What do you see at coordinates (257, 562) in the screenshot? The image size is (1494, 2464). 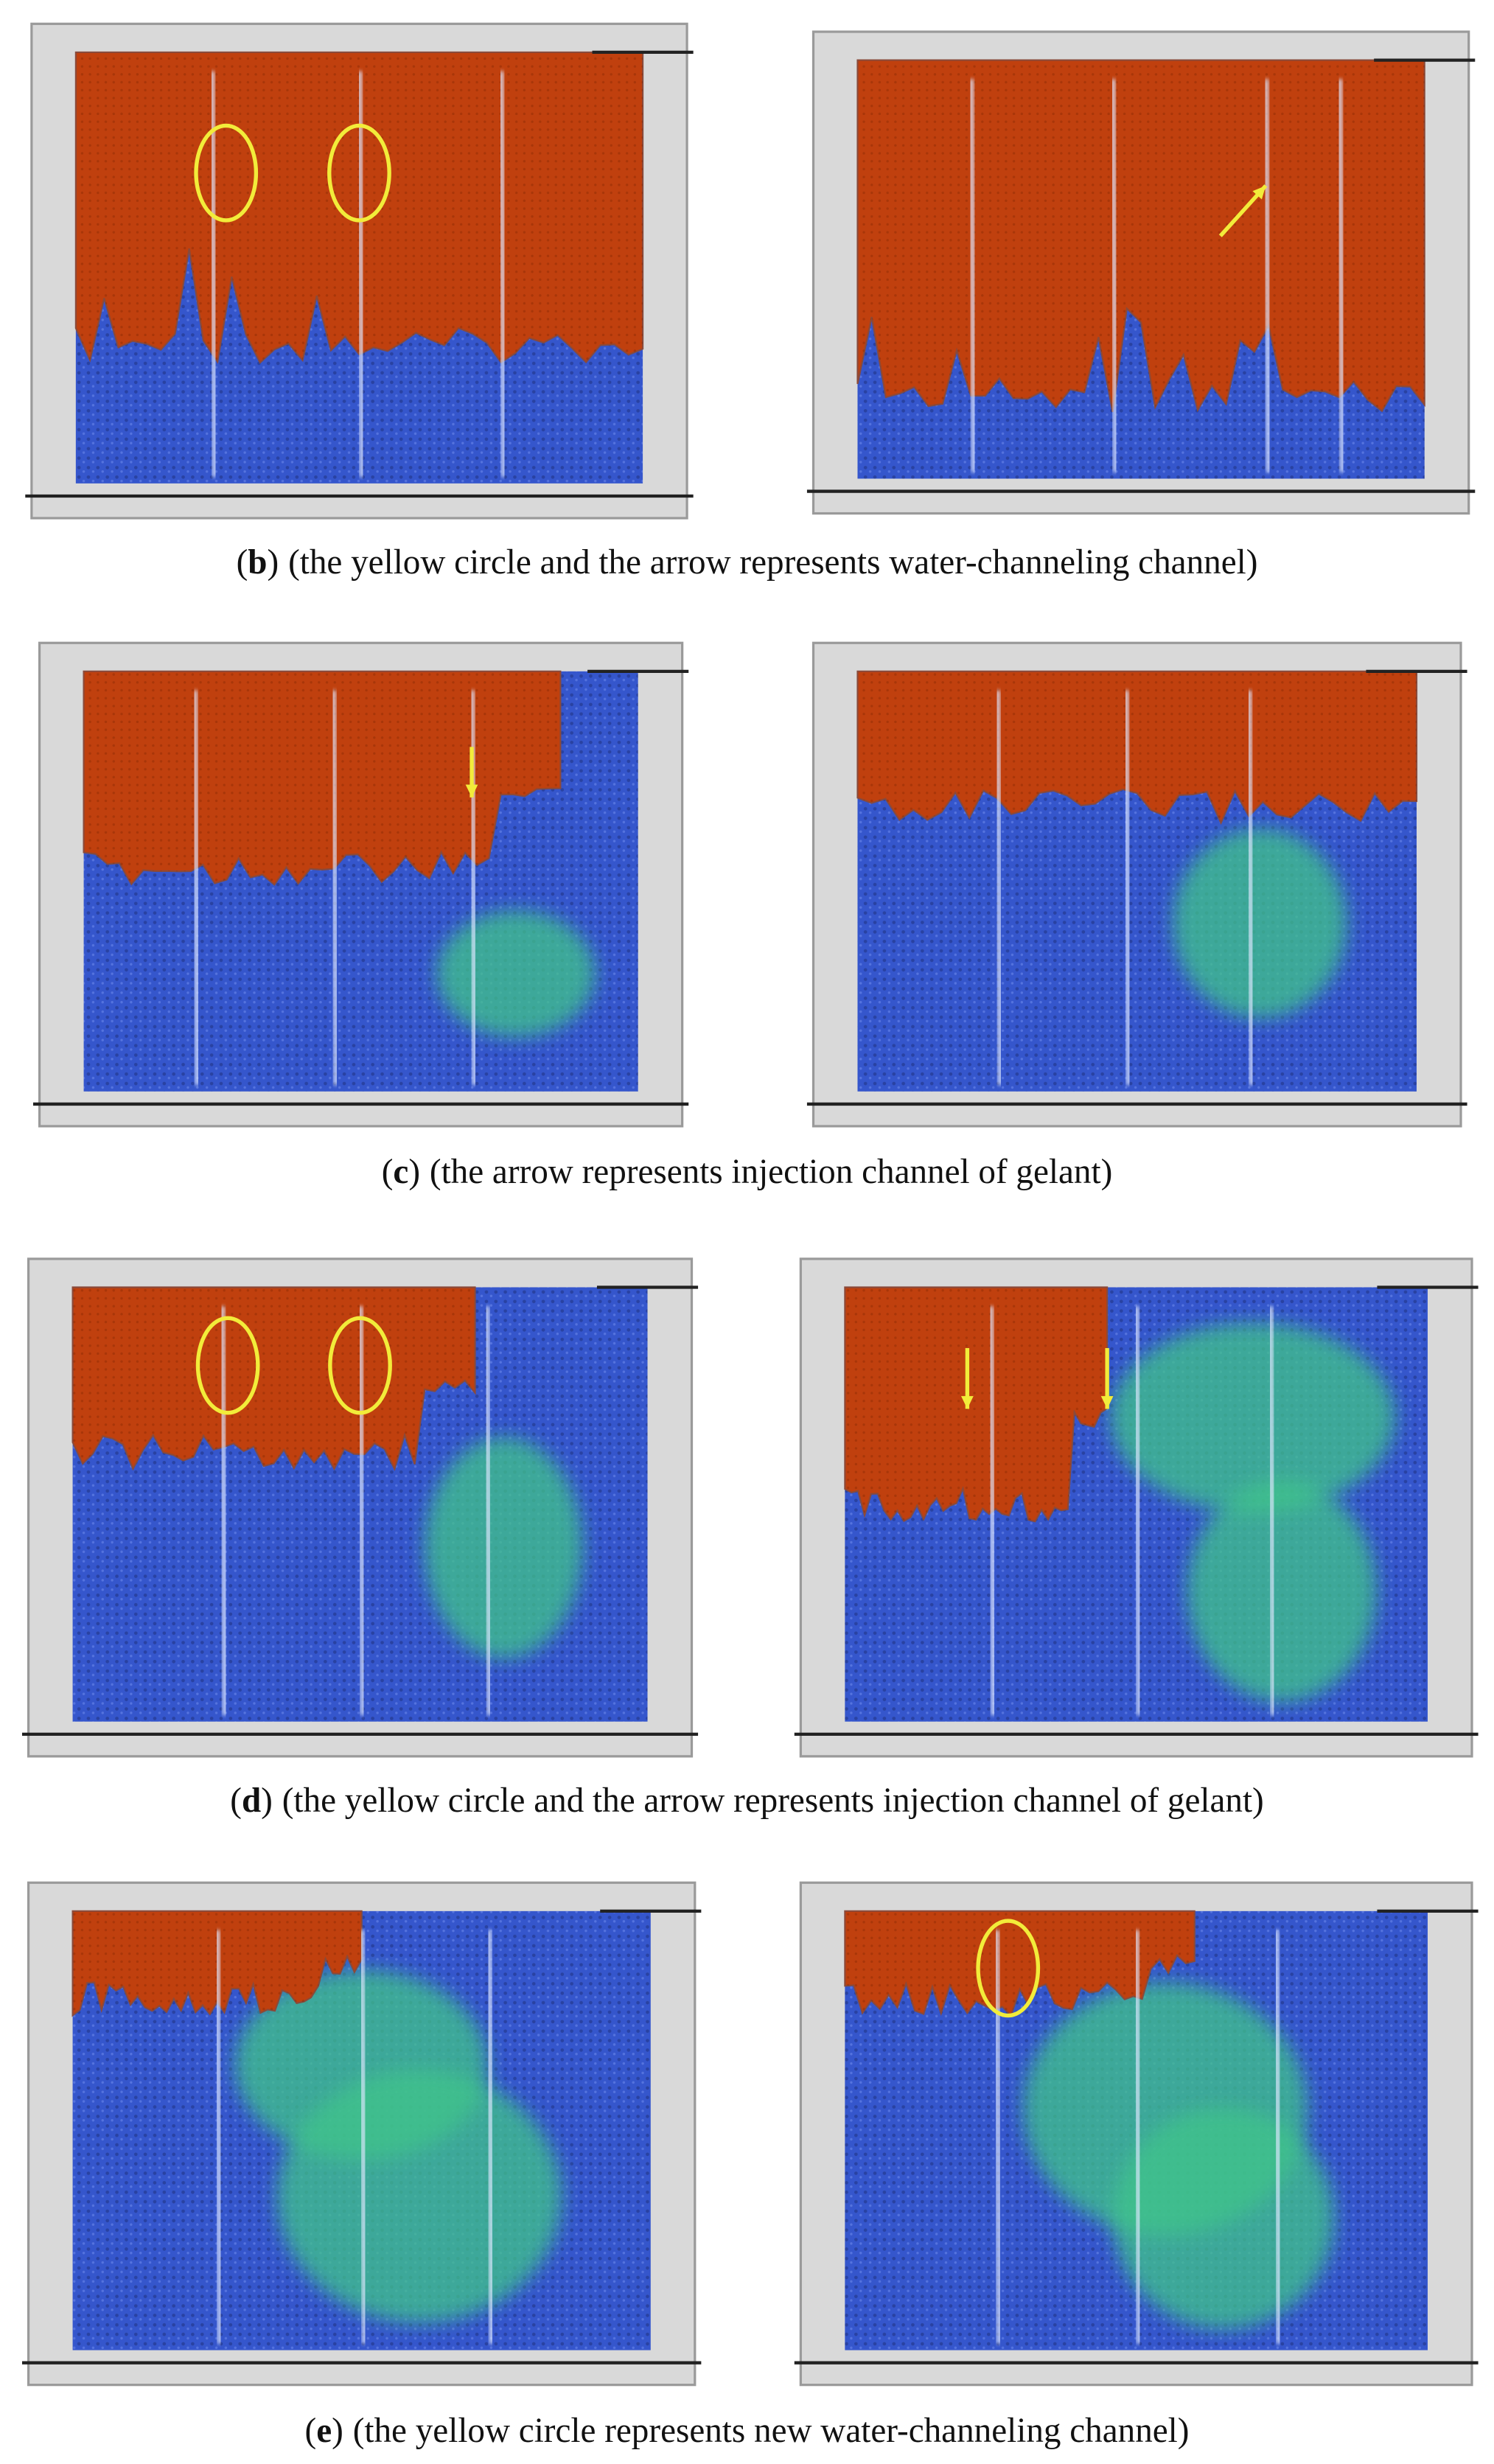 I see `caption-label: b` at bounding box center [257, 562].